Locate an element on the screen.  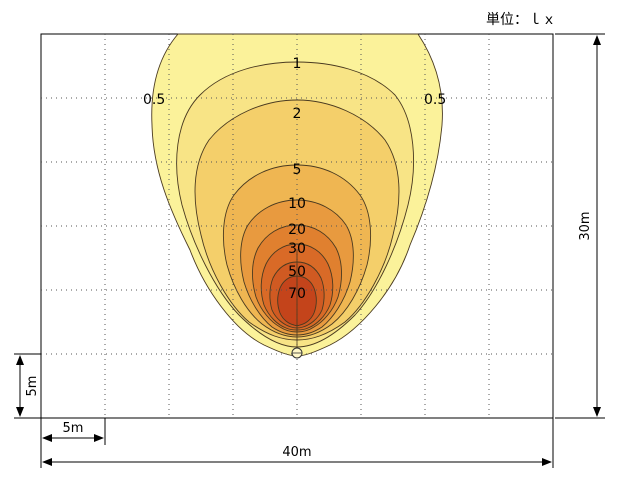
label-30: 30 is located at coordinates (297, 249).